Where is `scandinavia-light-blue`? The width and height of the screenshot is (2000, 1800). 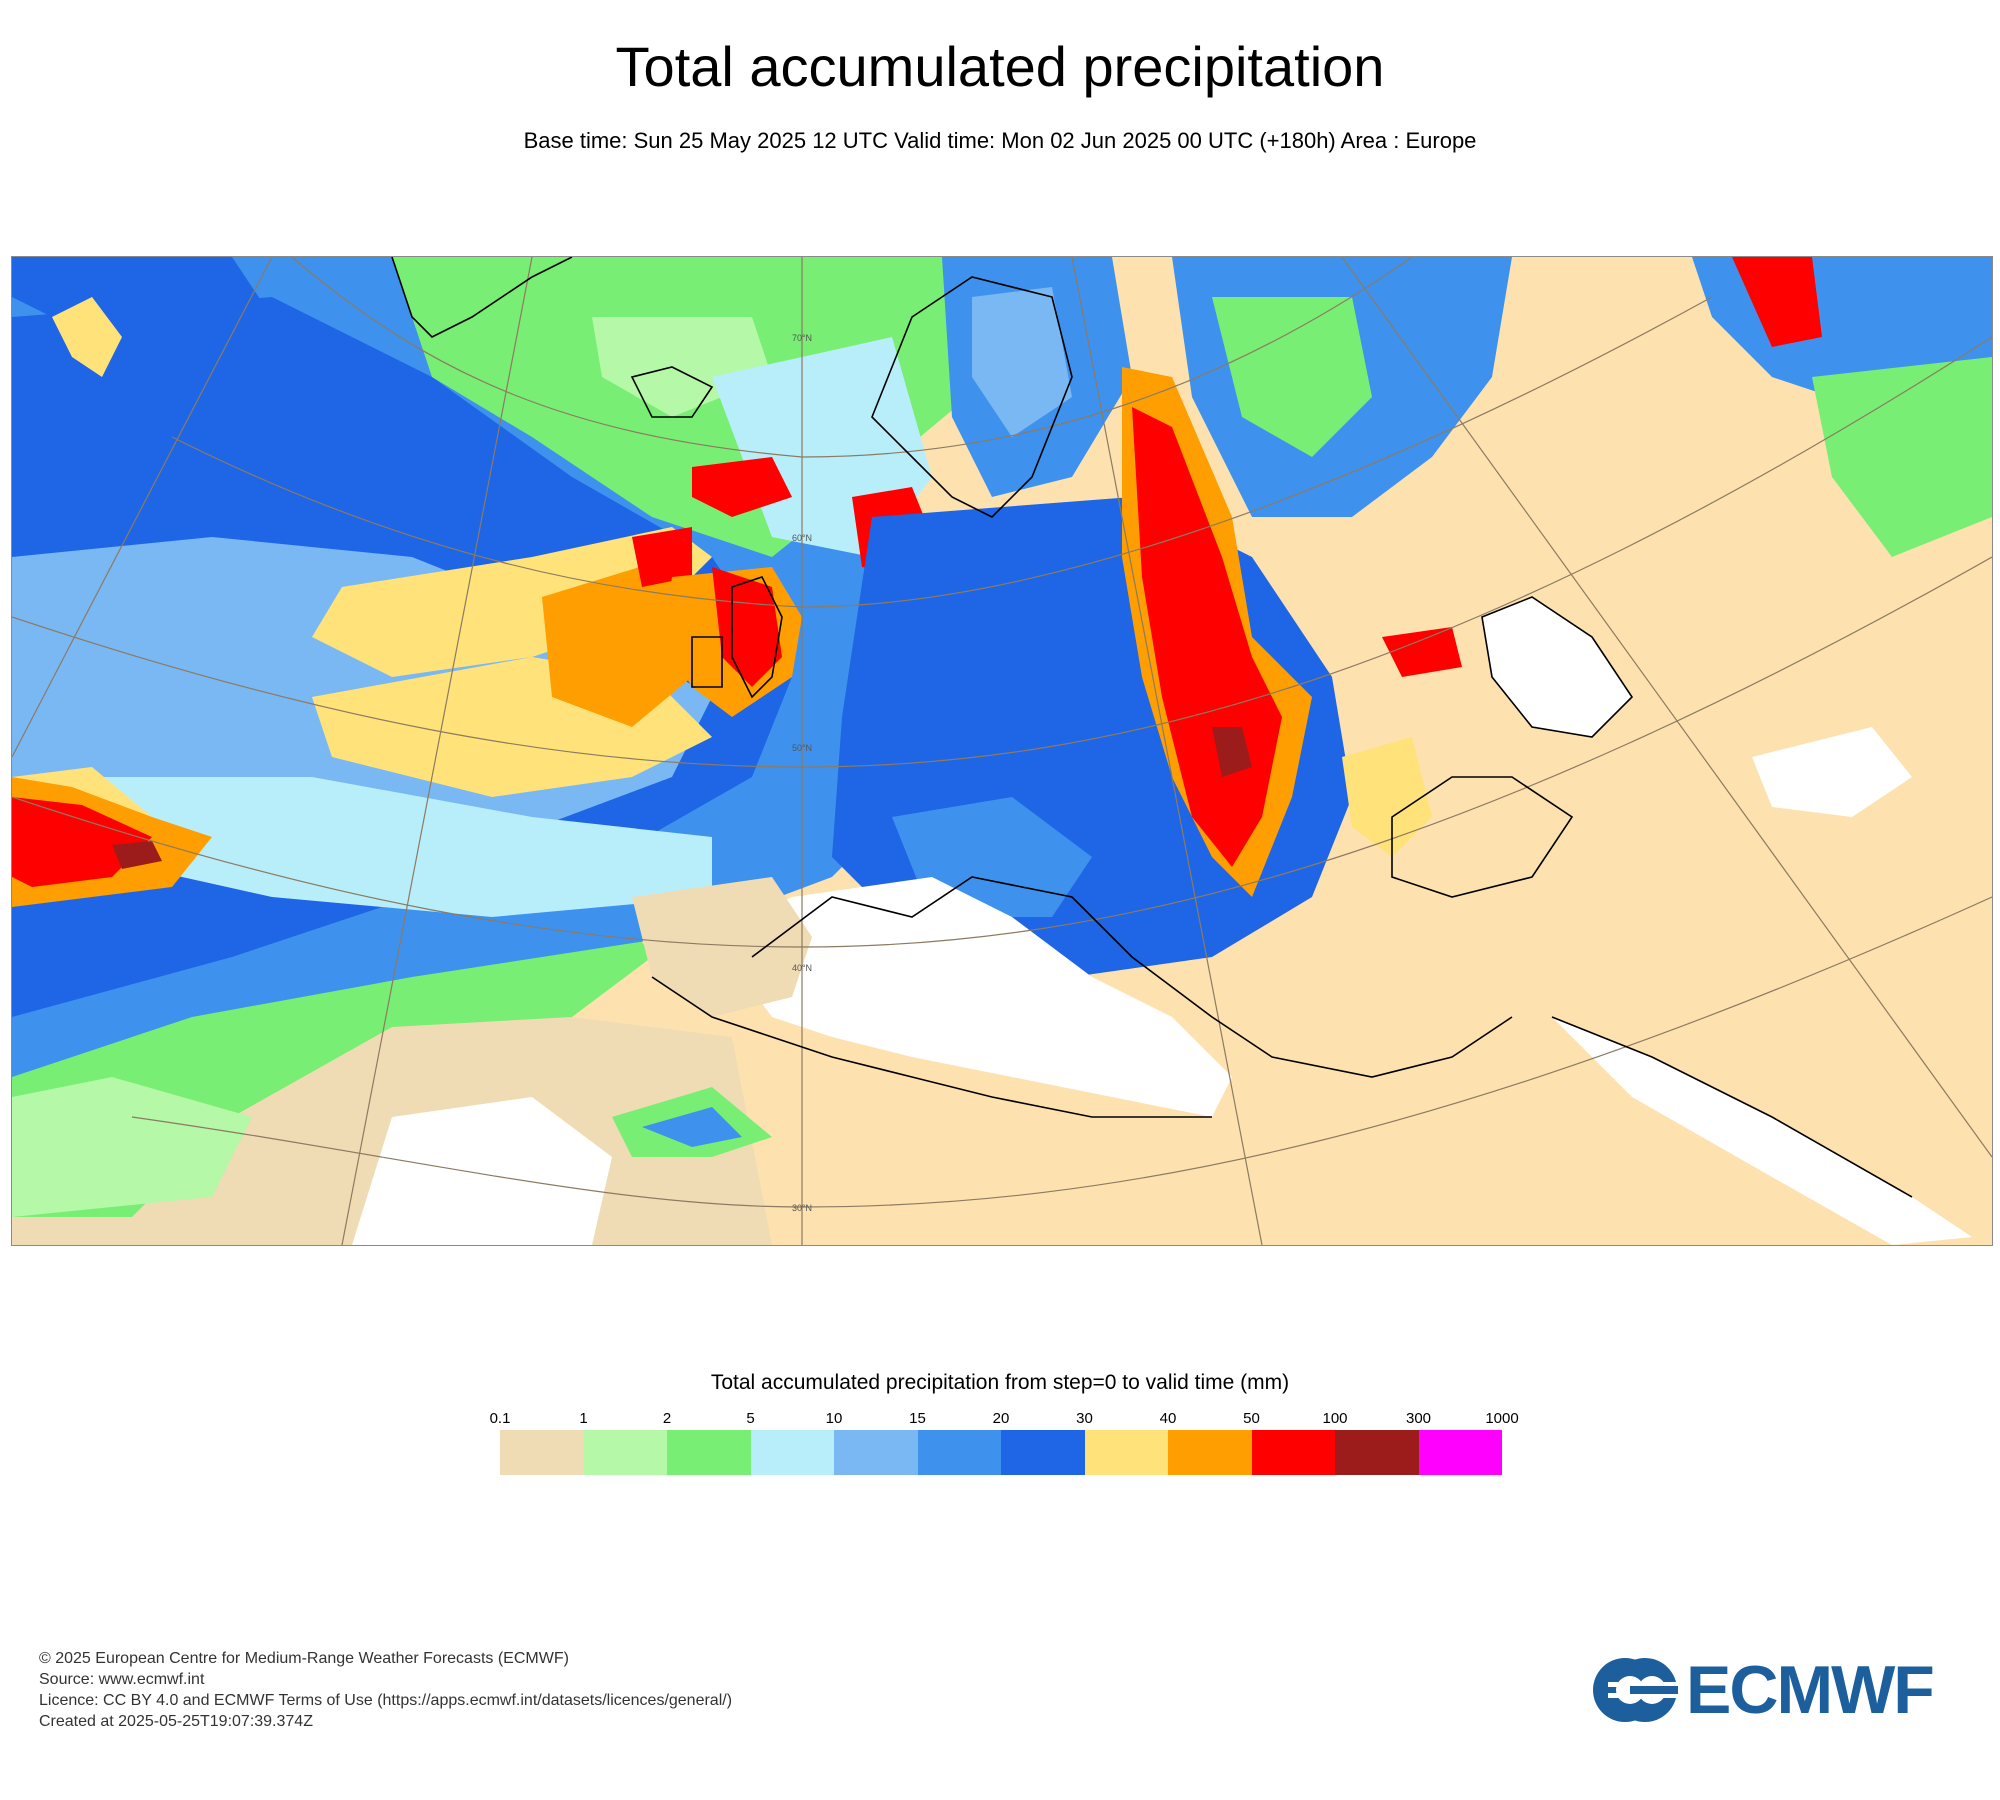 scandinavia-light-blue is located at coordinates (1022, 362).